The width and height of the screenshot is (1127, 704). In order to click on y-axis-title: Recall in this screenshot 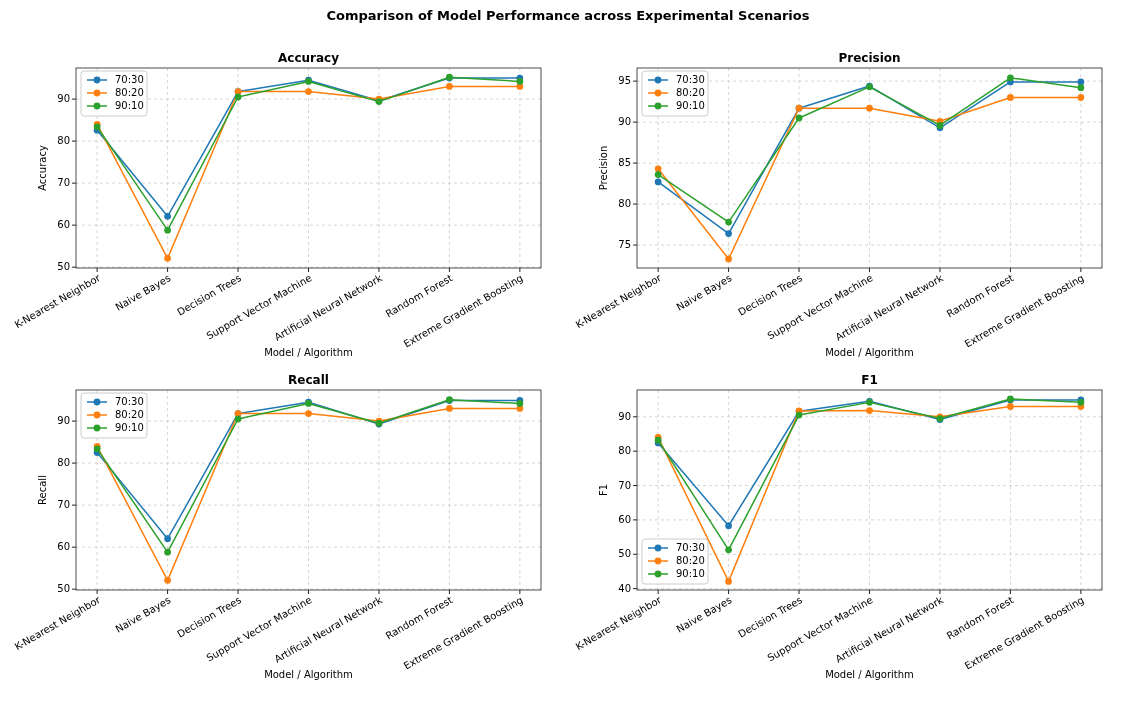, I will do `click(42, 490)`.